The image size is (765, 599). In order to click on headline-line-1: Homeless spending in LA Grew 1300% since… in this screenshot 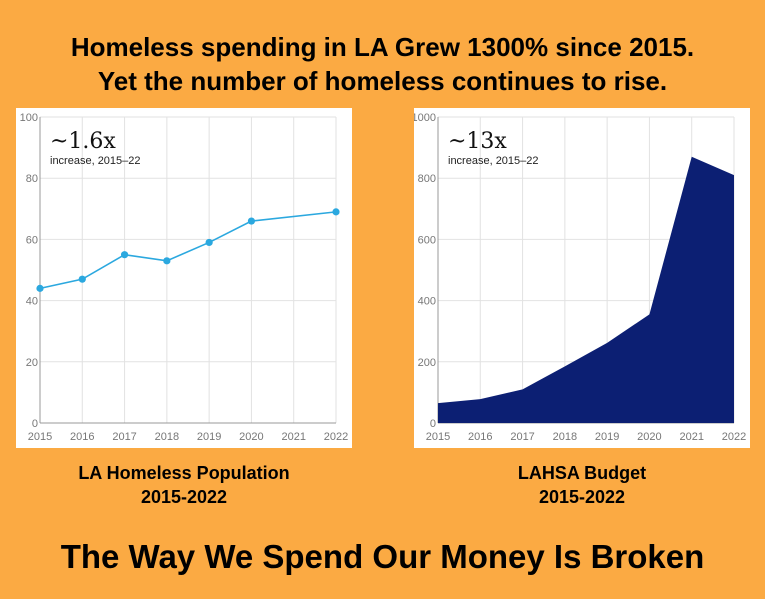, I will do `click(382, 47)`.